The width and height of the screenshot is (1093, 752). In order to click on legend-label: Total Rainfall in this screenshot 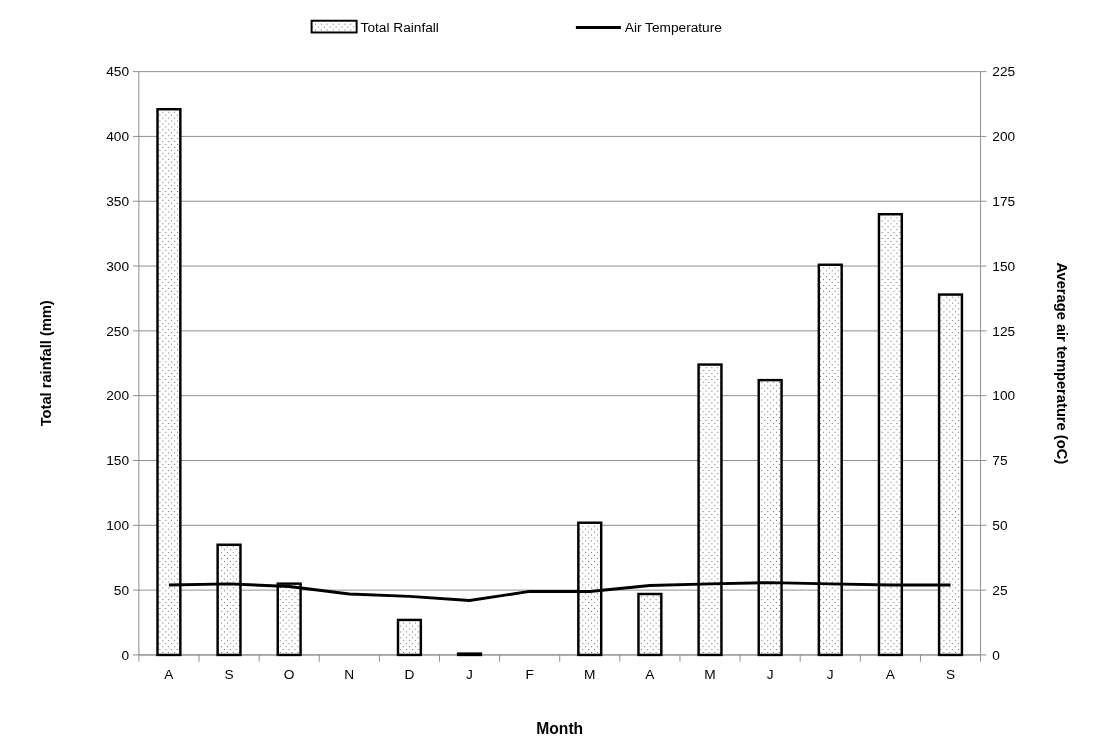, I will do `click(399, 28)`.